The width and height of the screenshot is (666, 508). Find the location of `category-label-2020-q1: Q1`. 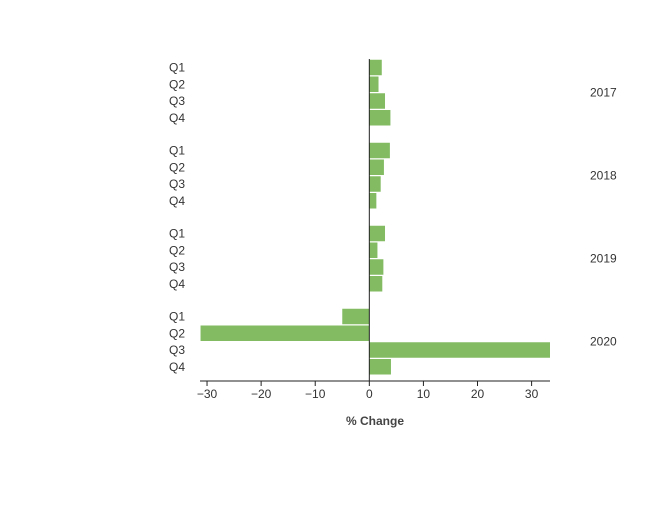

category-label-2020-q1: Q1 is located at coordinates (177, 317).